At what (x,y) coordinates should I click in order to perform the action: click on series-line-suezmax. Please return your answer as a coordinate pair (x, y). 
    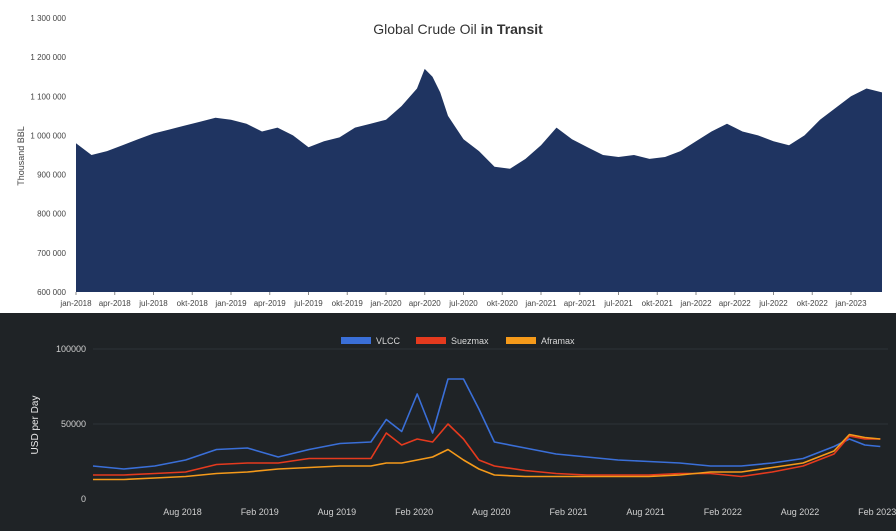
    Looking at the image, I should click on (487, 450).